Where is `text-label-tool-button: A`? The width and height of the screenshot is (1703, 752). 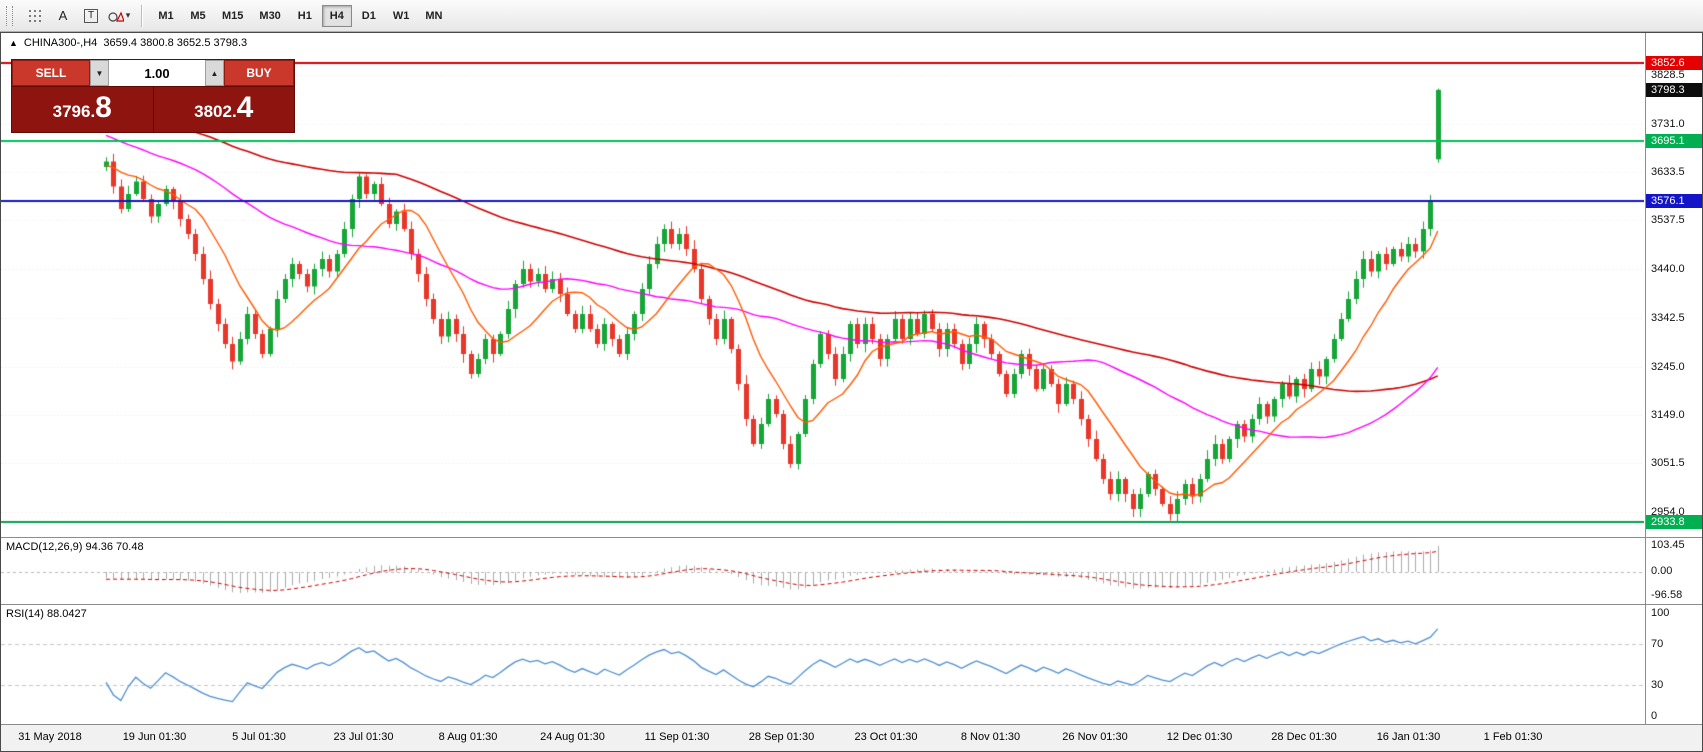 text-label-tool-button: A is located at coordinates (63, 16).